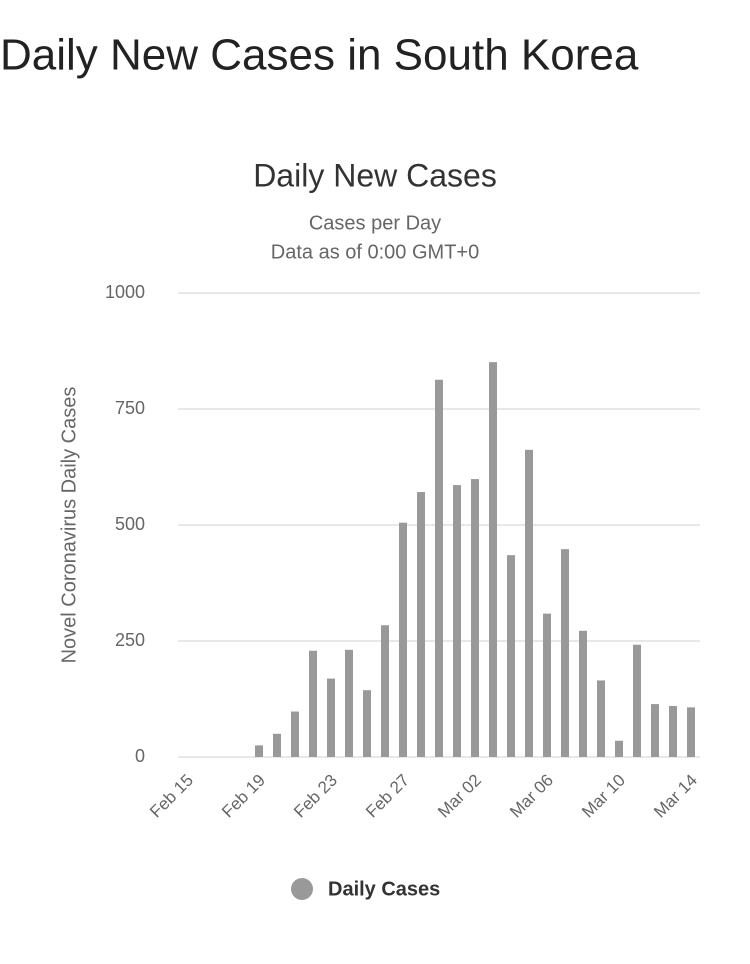  What do you see at coordinates (531, 796) in the screenshot?
I see `x-tick-label: Mar 06` at bounding box center [531, 796].